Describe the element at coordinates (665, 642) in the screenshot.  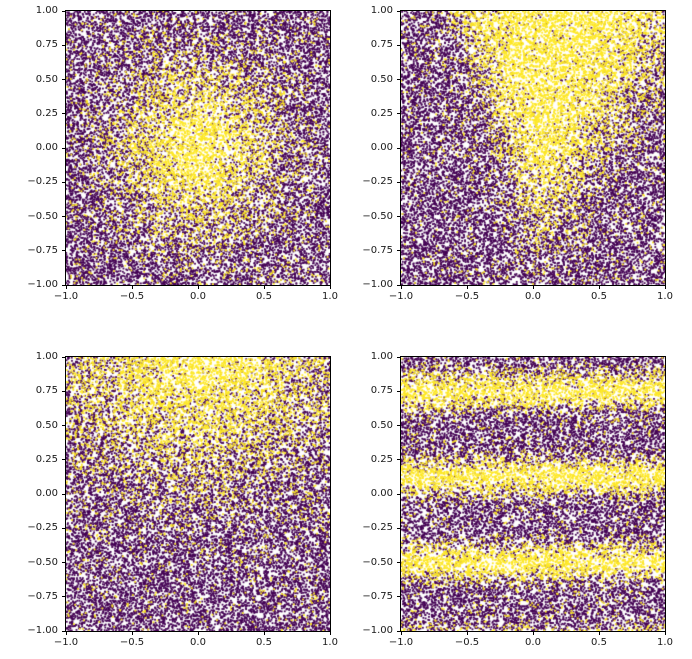
I see `x-tick-label: 1.0` at that location.